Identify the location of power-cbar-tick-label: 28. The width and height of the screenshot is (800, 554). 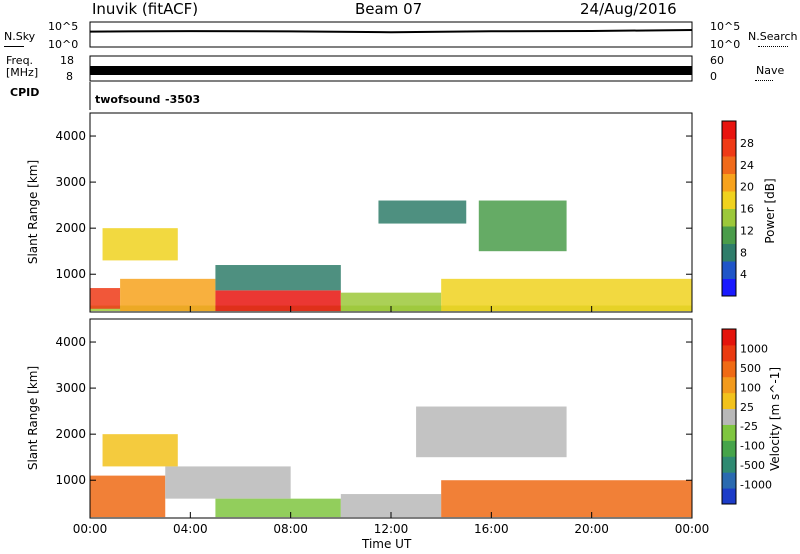
(747, 143).